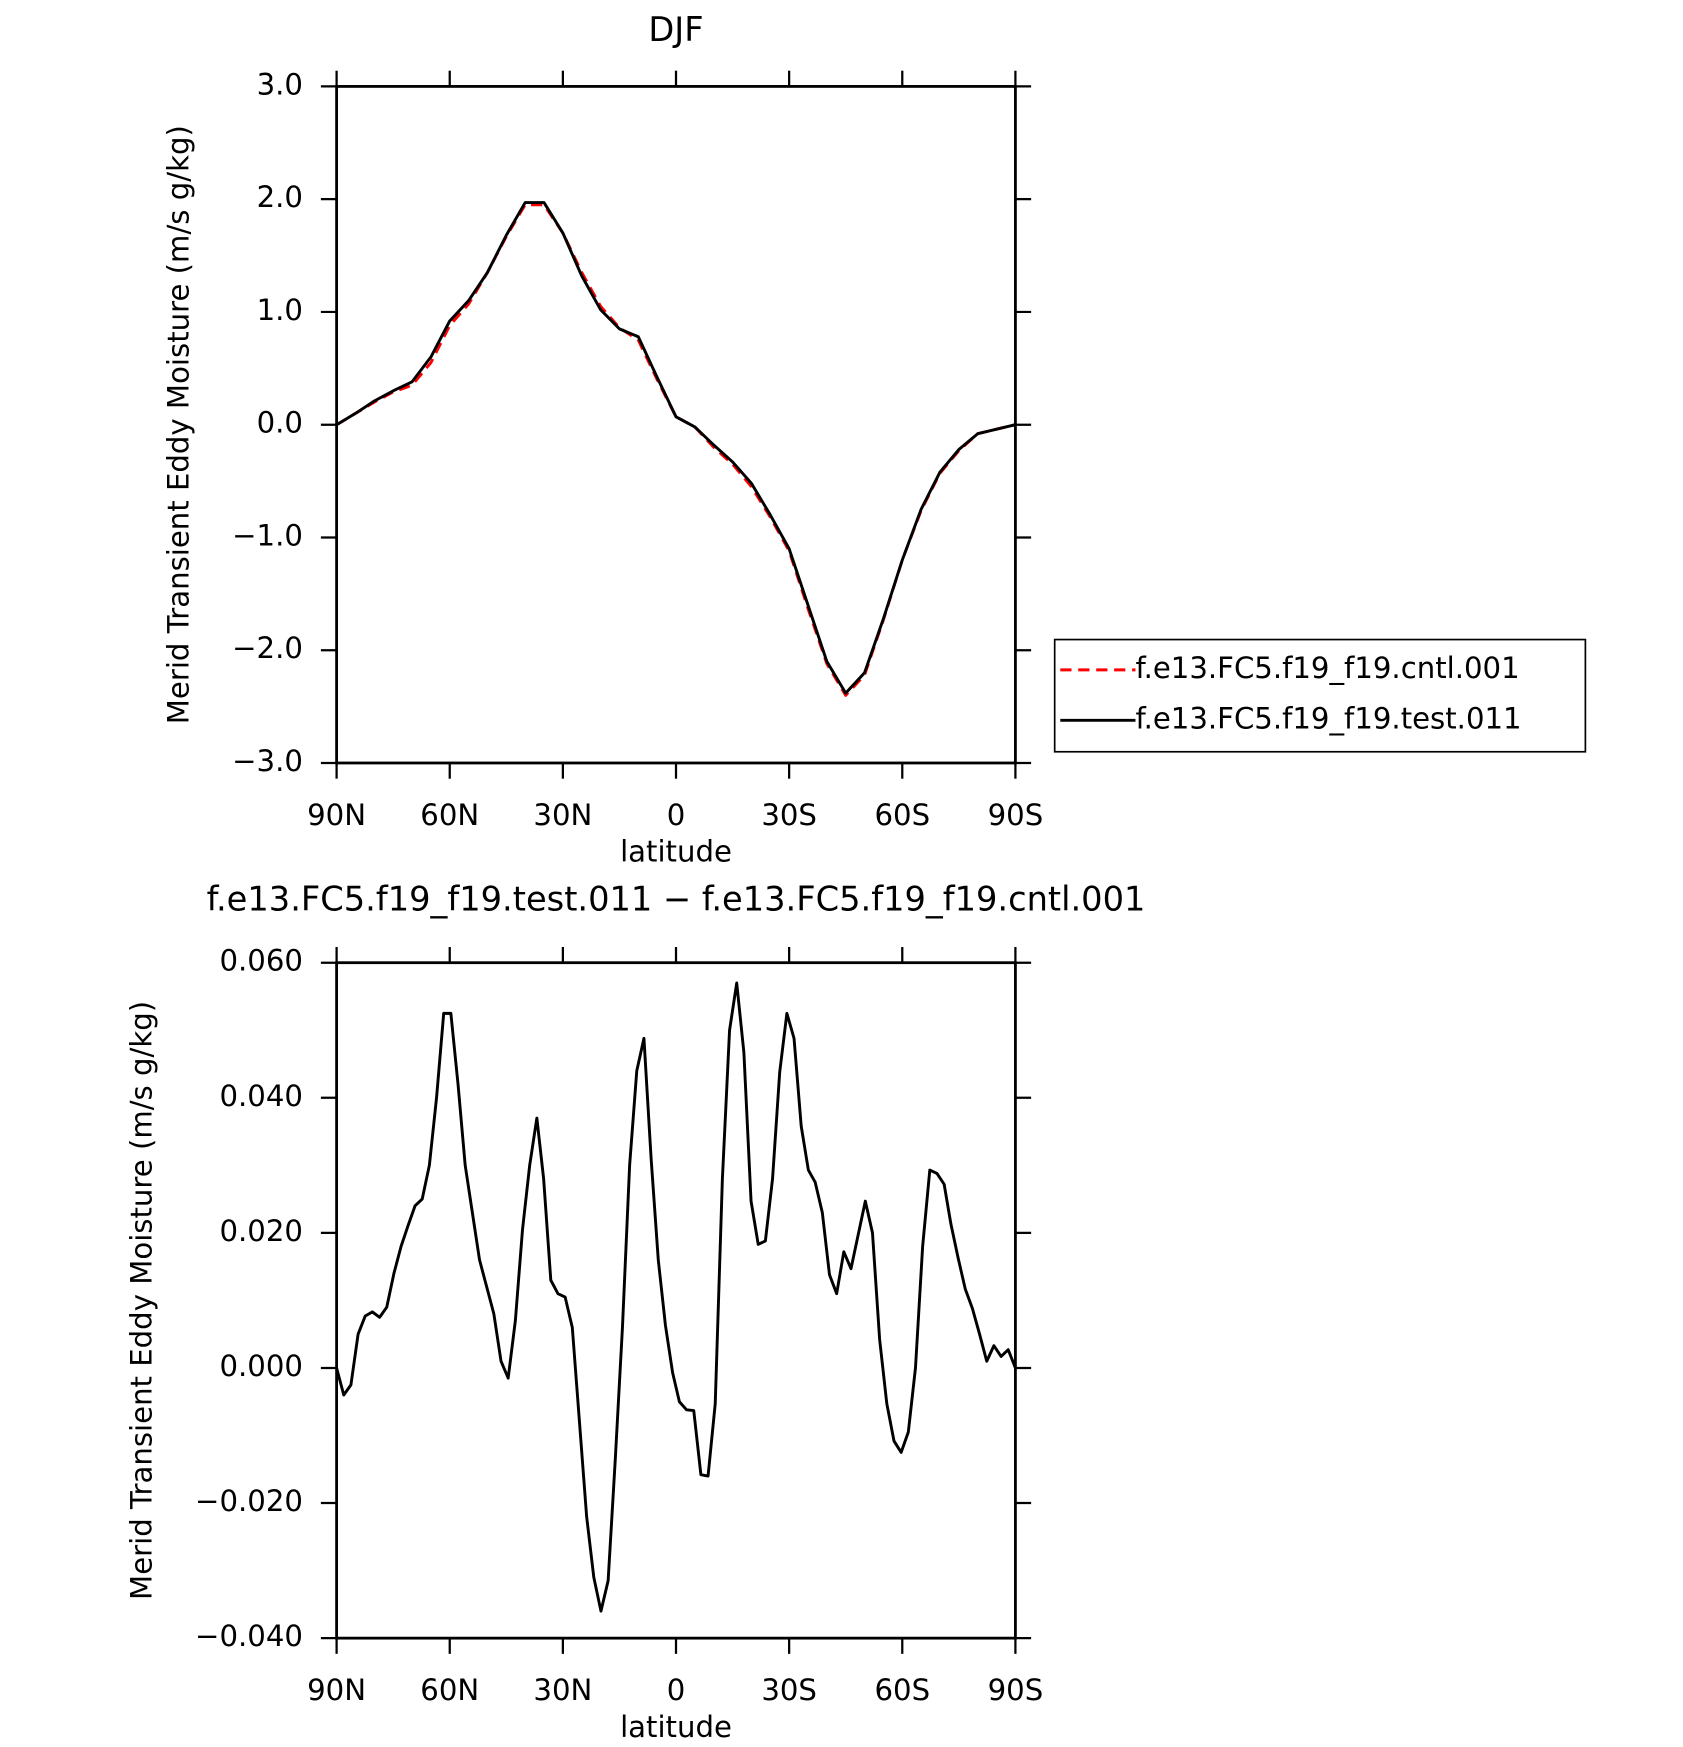 Image resolution: width=1683 pixels, height=1747 pixels. I want to click on y-tick-label: −2.0, so click(267, 648).